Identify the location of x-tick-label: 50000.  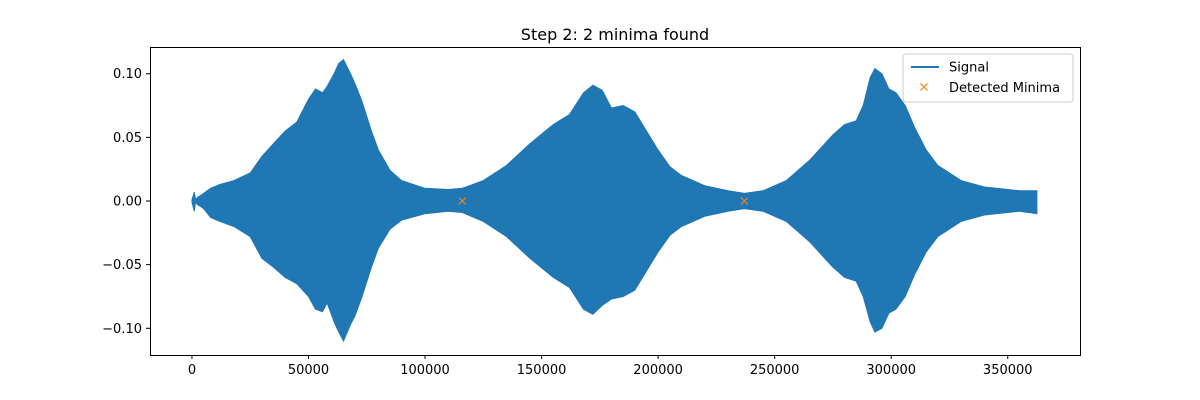
(308, 370).